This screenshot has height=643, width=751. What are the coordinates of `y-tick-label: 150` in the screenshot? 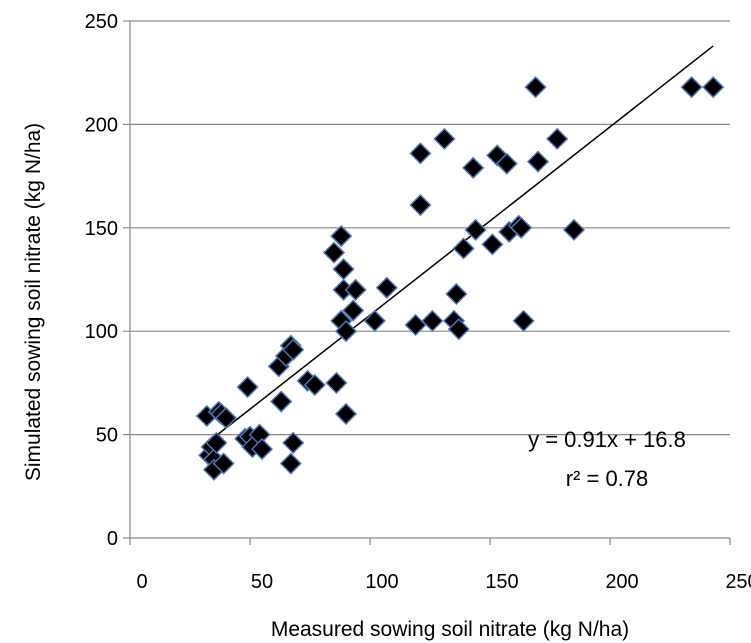 It's located at (101, 229).